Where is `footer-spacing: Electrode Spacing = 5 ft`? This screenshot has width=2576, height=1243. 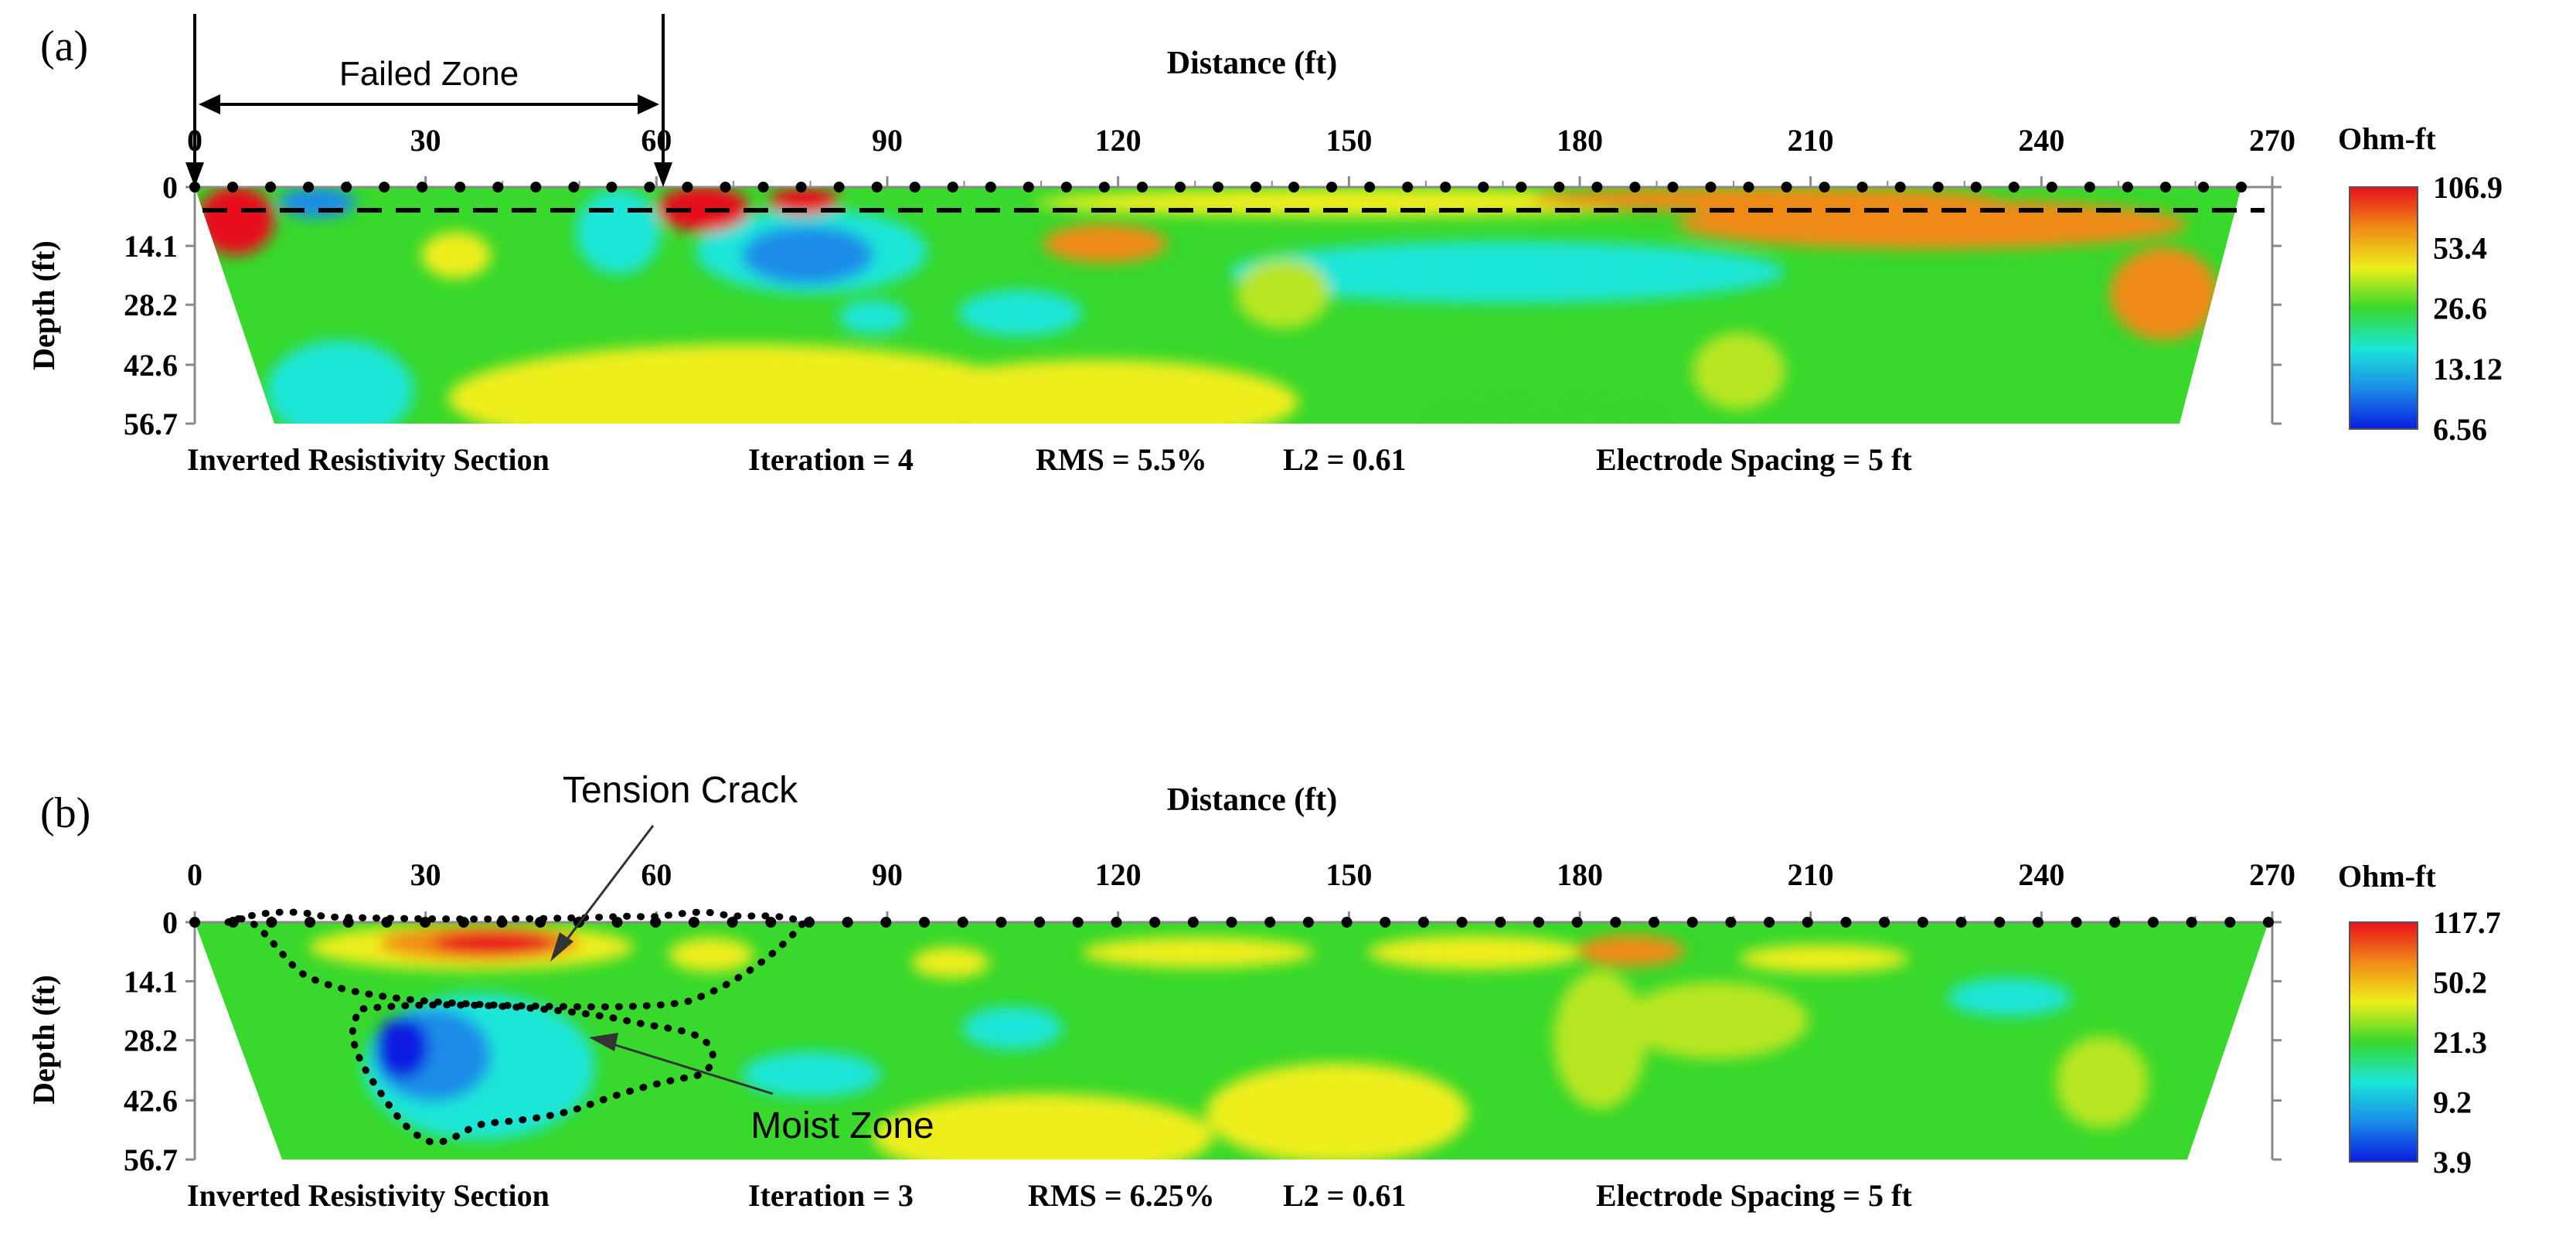
footer-spacing: Electrode Spacing = 5 ft is located at coordinates (1754, 1195).